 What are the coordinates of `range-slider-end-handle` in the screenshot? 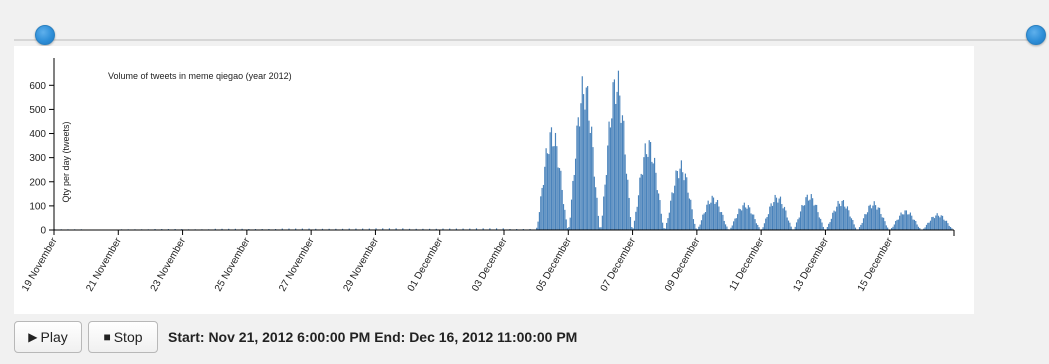 It's located at (1036, 35).